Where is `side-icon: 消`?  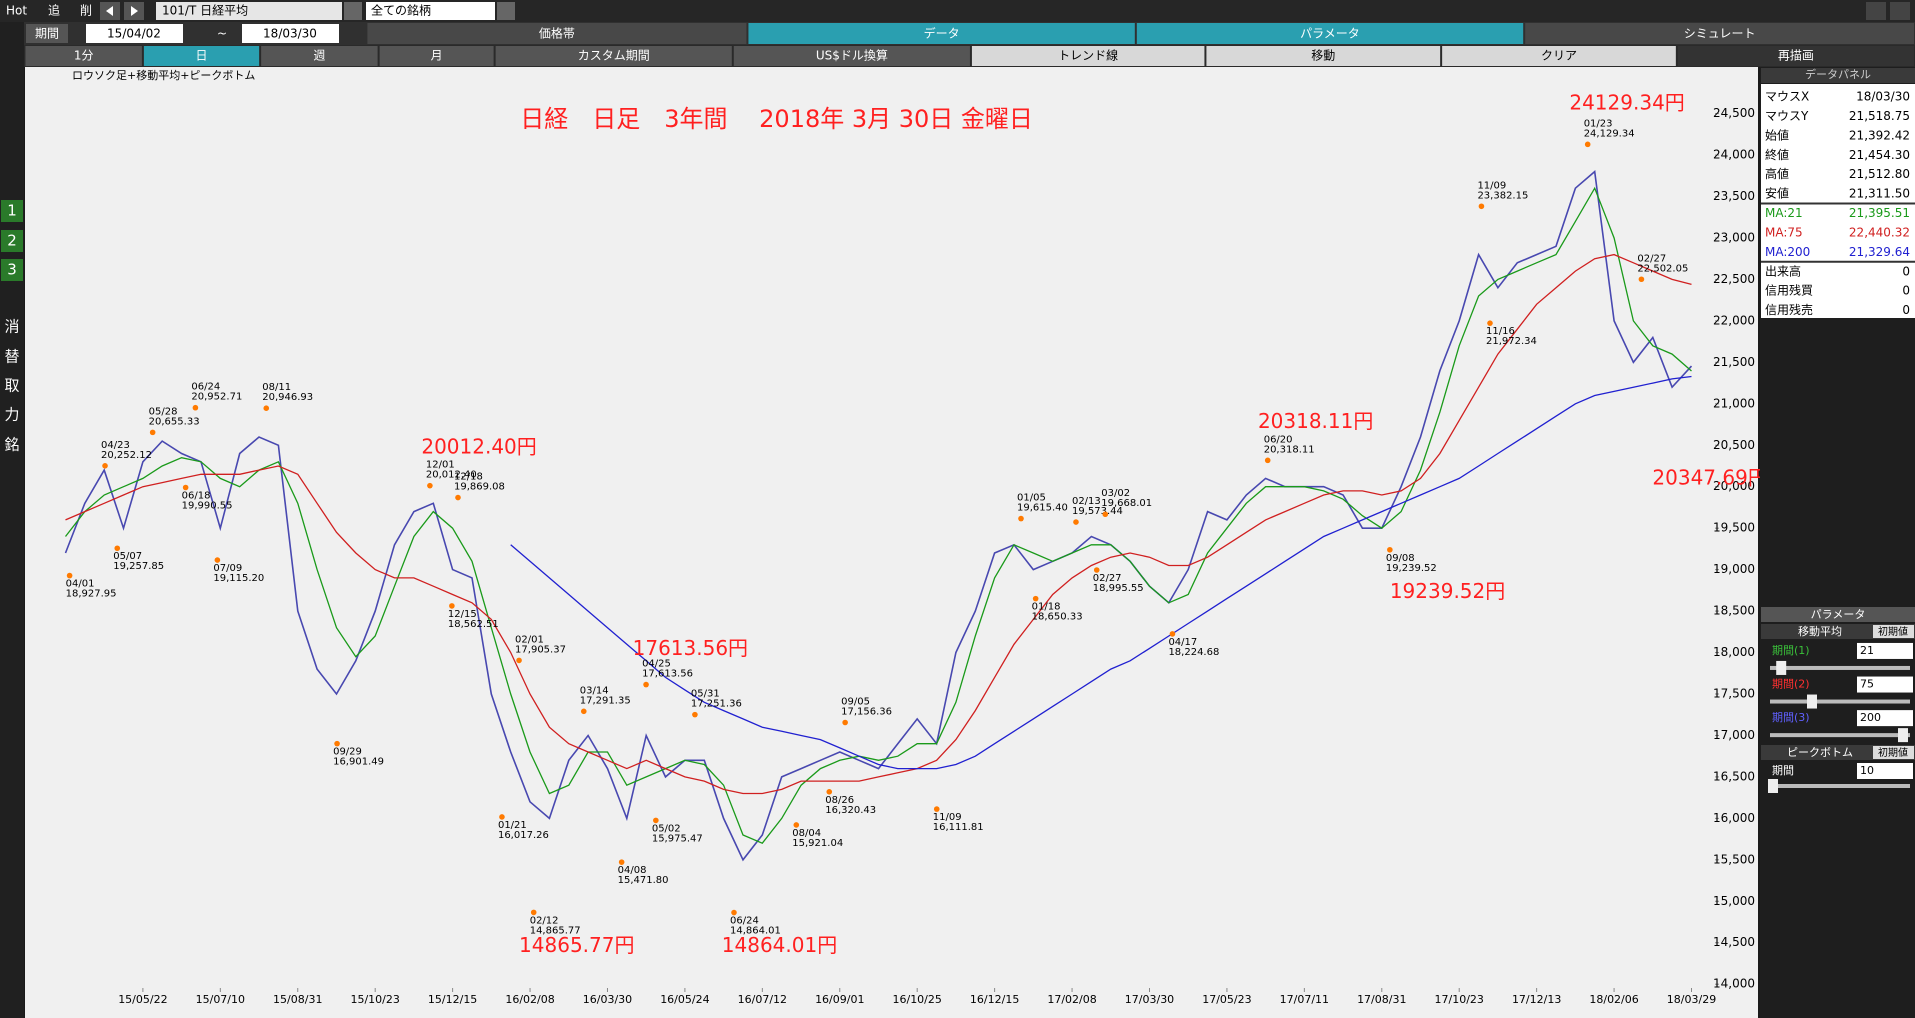 side-icon: 消 is located at coordinates (11, 327).